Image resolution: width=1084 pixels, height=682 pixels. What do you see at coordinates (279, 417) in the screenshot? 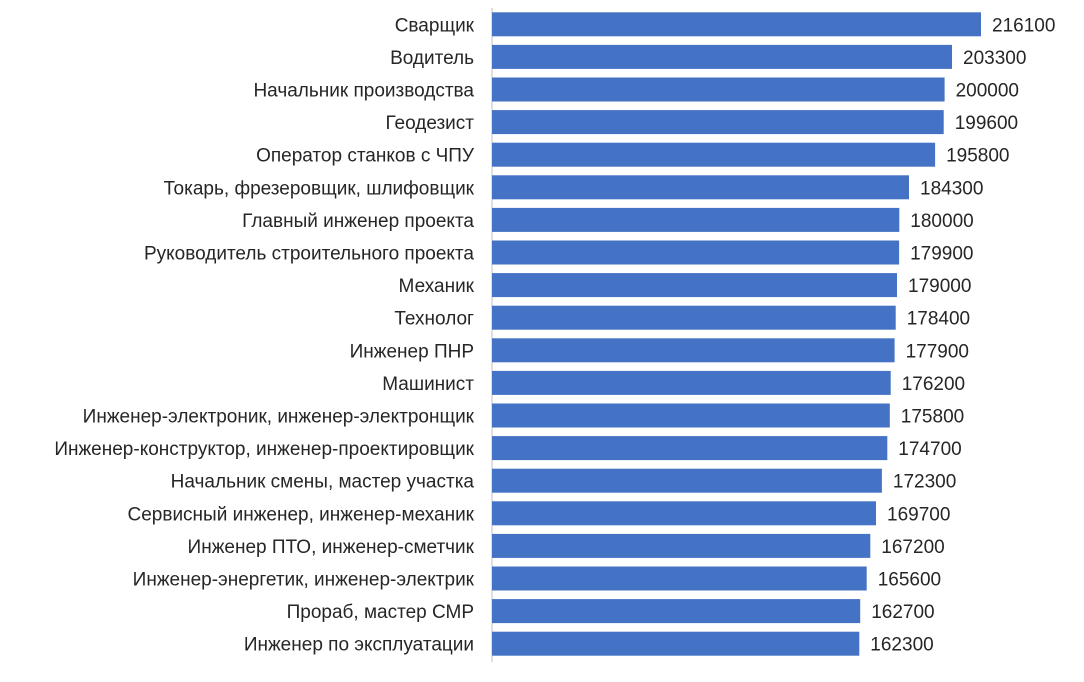
I see `category-label: Инженер-электроник, инженер-электронщик` at bounding box center [279, 417].